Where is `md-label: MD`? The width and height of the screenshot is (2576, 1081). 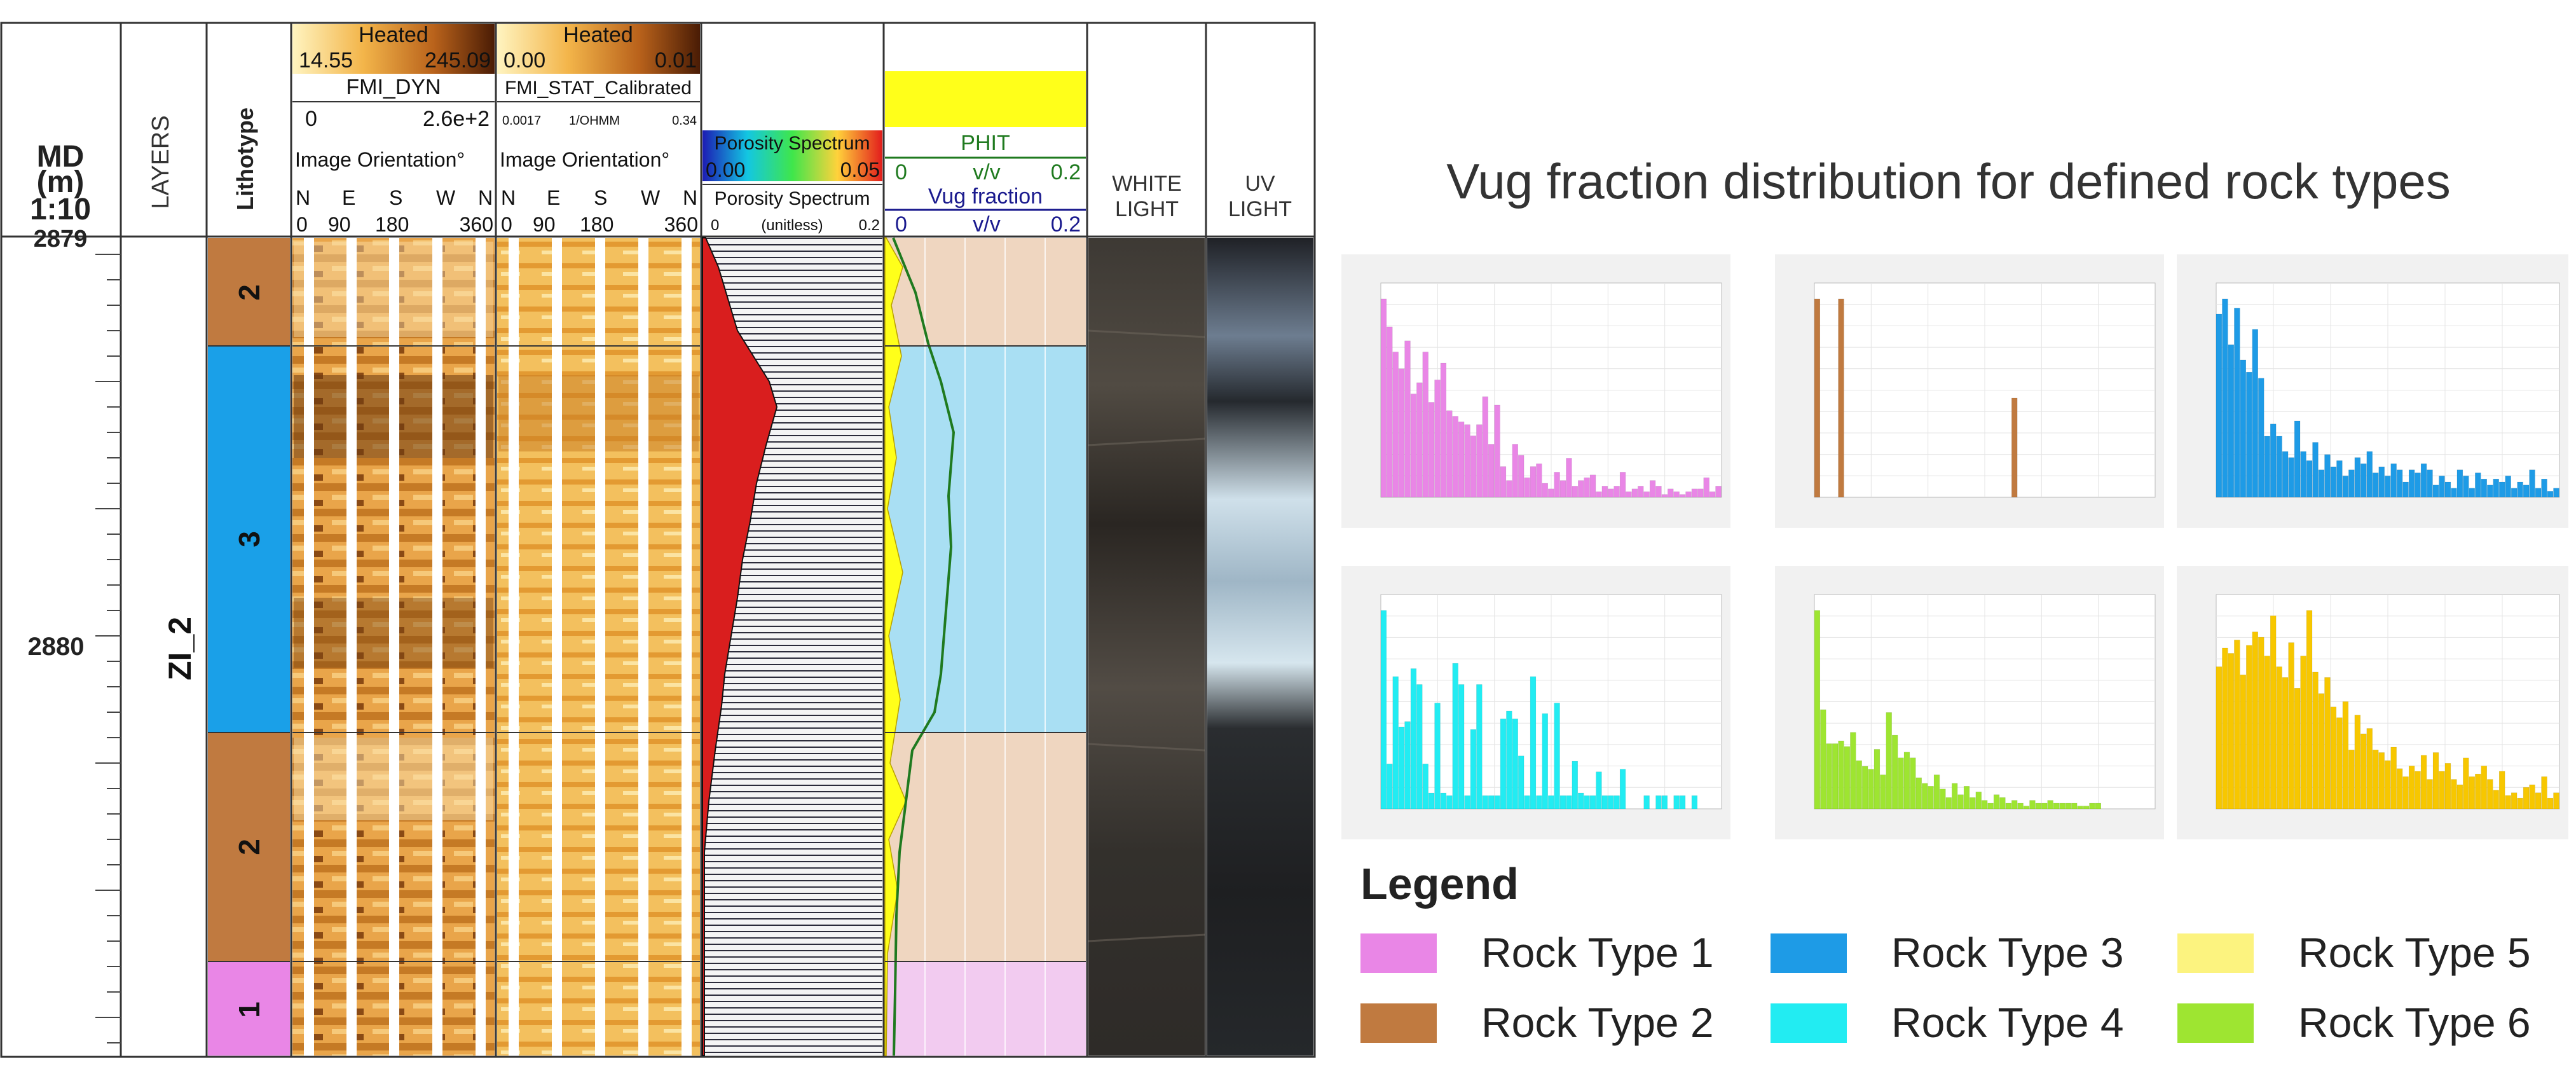 md-label: MD is located at coordinates (61, 157).